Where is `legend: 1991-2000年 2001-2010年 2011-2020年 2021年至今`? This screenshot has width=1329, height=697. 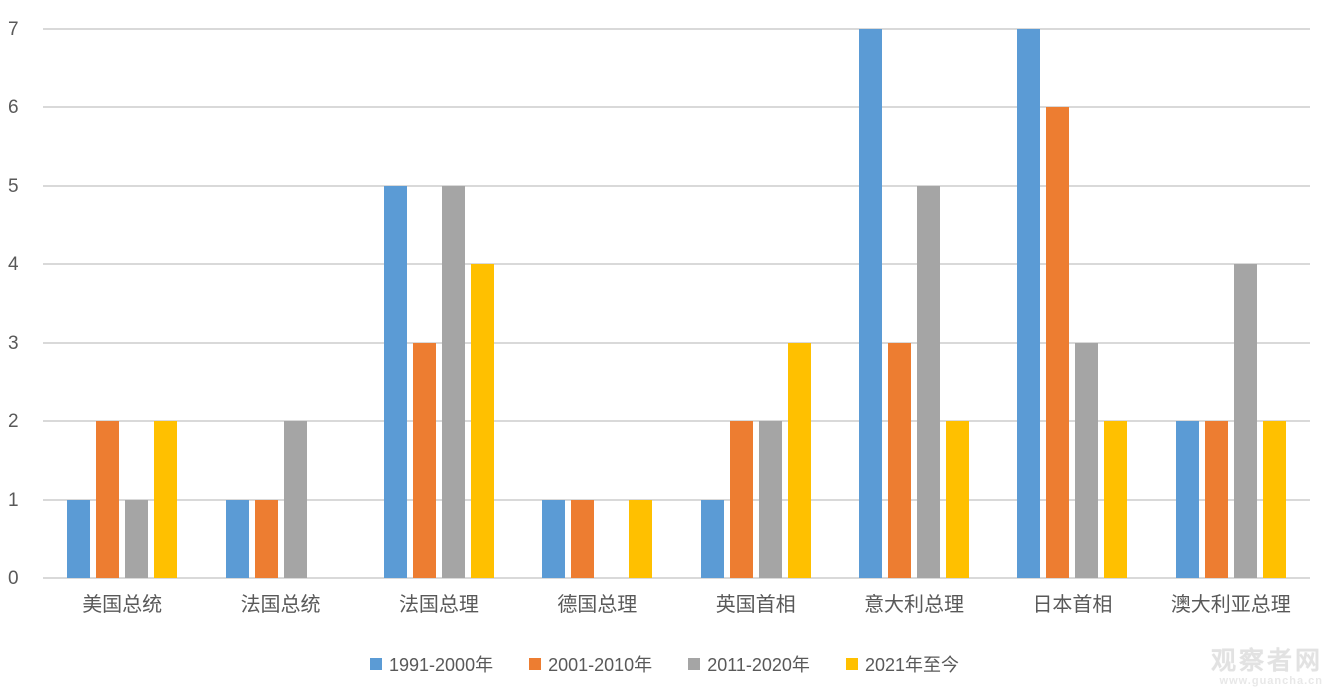 legend: 1991-2000年 2001-2010年 2011-2020年 2021年至今 is located at coordinates (664, 664).